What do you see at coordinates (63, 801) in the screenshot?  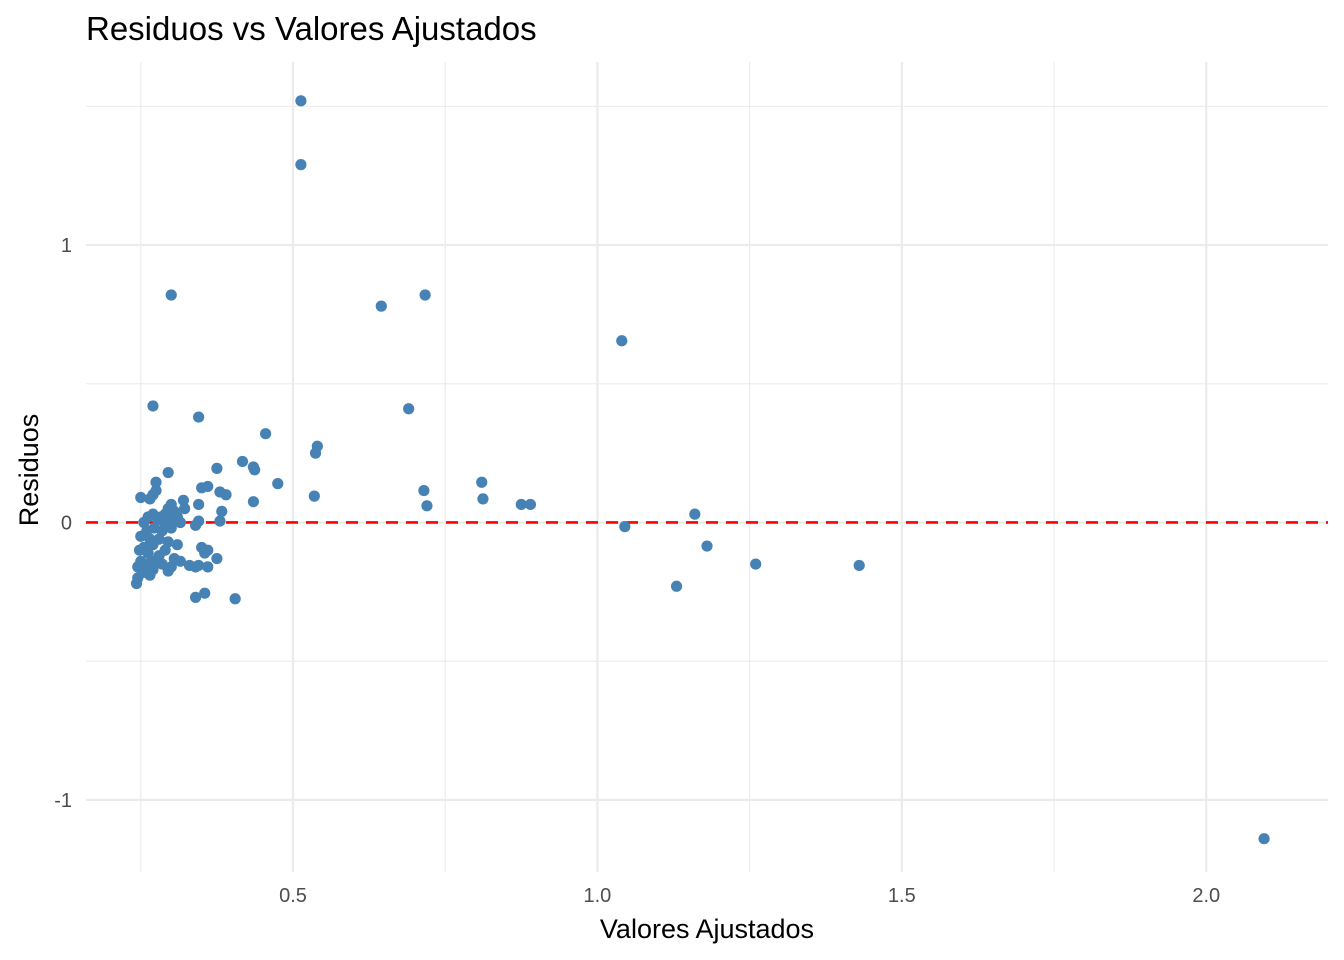 I see `y-tick-label-0: -1` at bounding box center [63, 801].